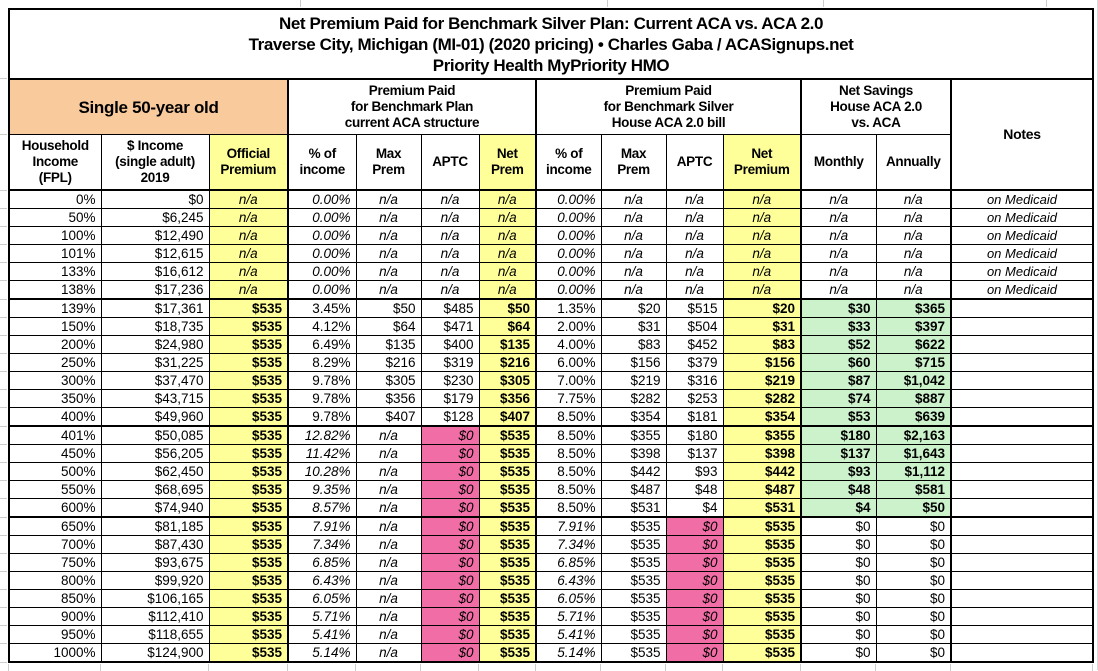  Describe the element at coordinates (838, 199) in the screenshot. I see `cell-savings-monthly: n/a` at that location.